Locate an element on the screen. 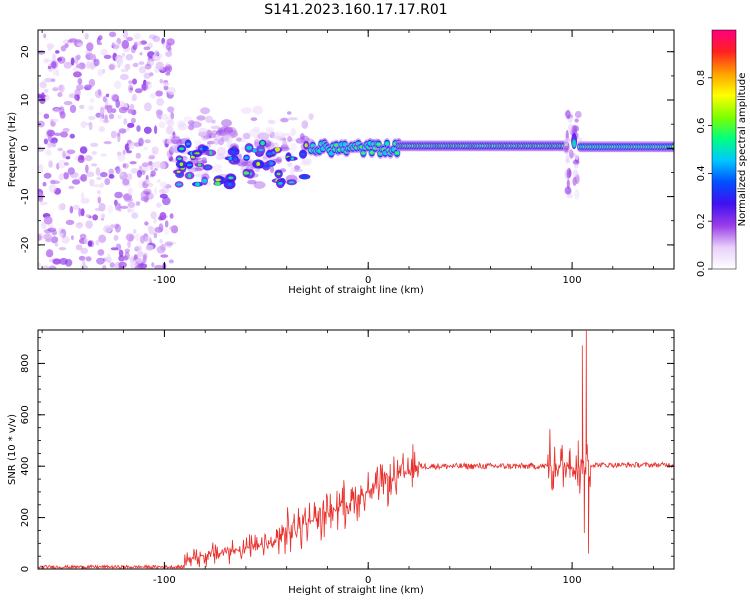 The height and width of the screenshot is (604, 750). x-tick-label: -100 is located at coordinates (164, 580).